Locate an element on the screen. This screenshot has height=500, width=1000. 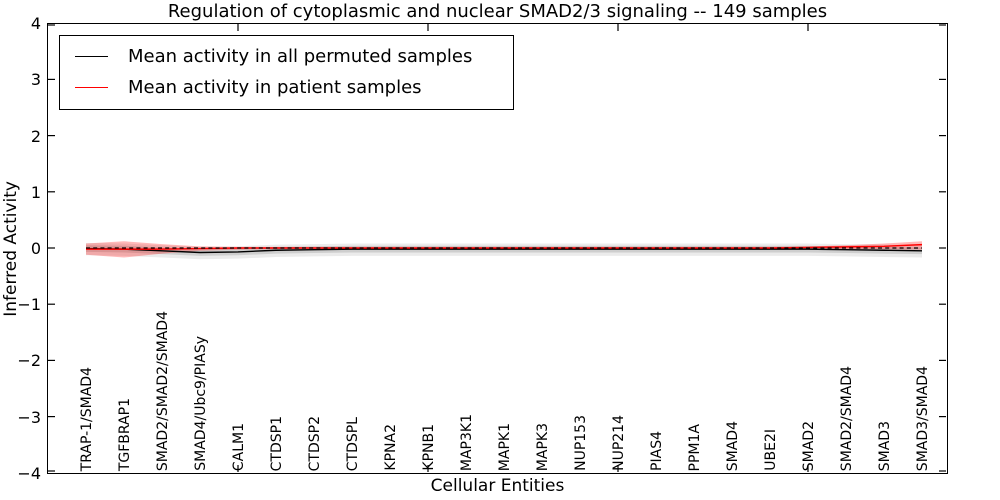
x-category-label: UBE2I is located at coordinates (771, 450).